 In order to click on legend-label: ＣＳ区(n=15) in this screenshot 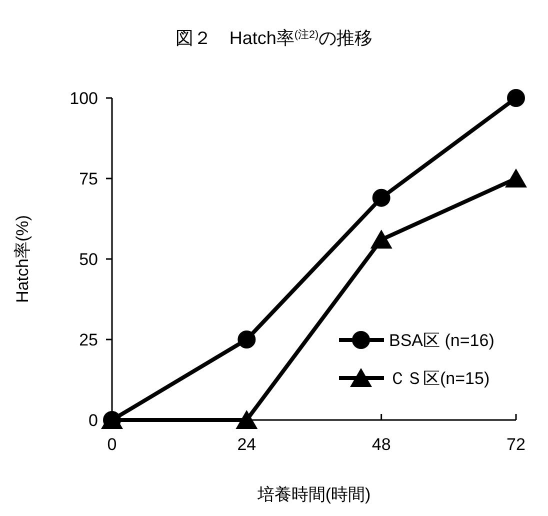, I will do `click(439, 378)`.